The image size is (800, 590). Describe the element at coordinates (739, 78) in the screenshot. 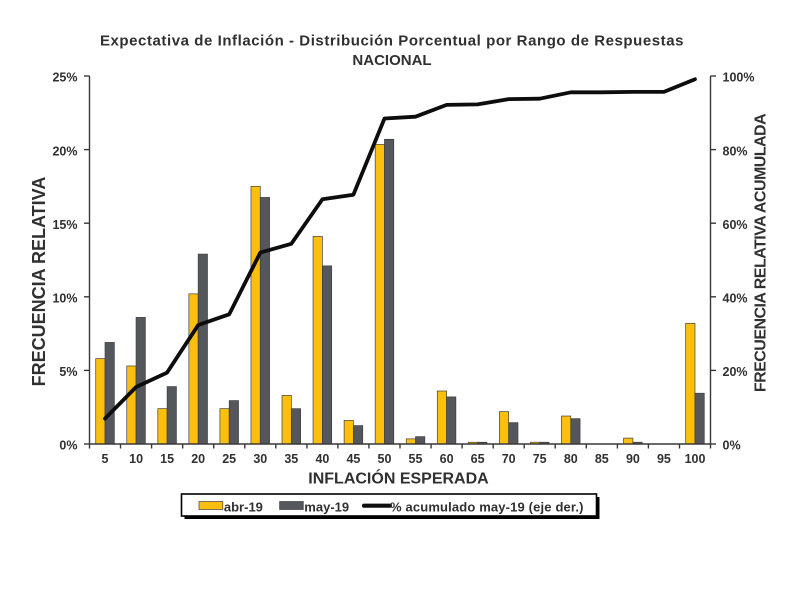

I see `svg-text: 100%` at that location.